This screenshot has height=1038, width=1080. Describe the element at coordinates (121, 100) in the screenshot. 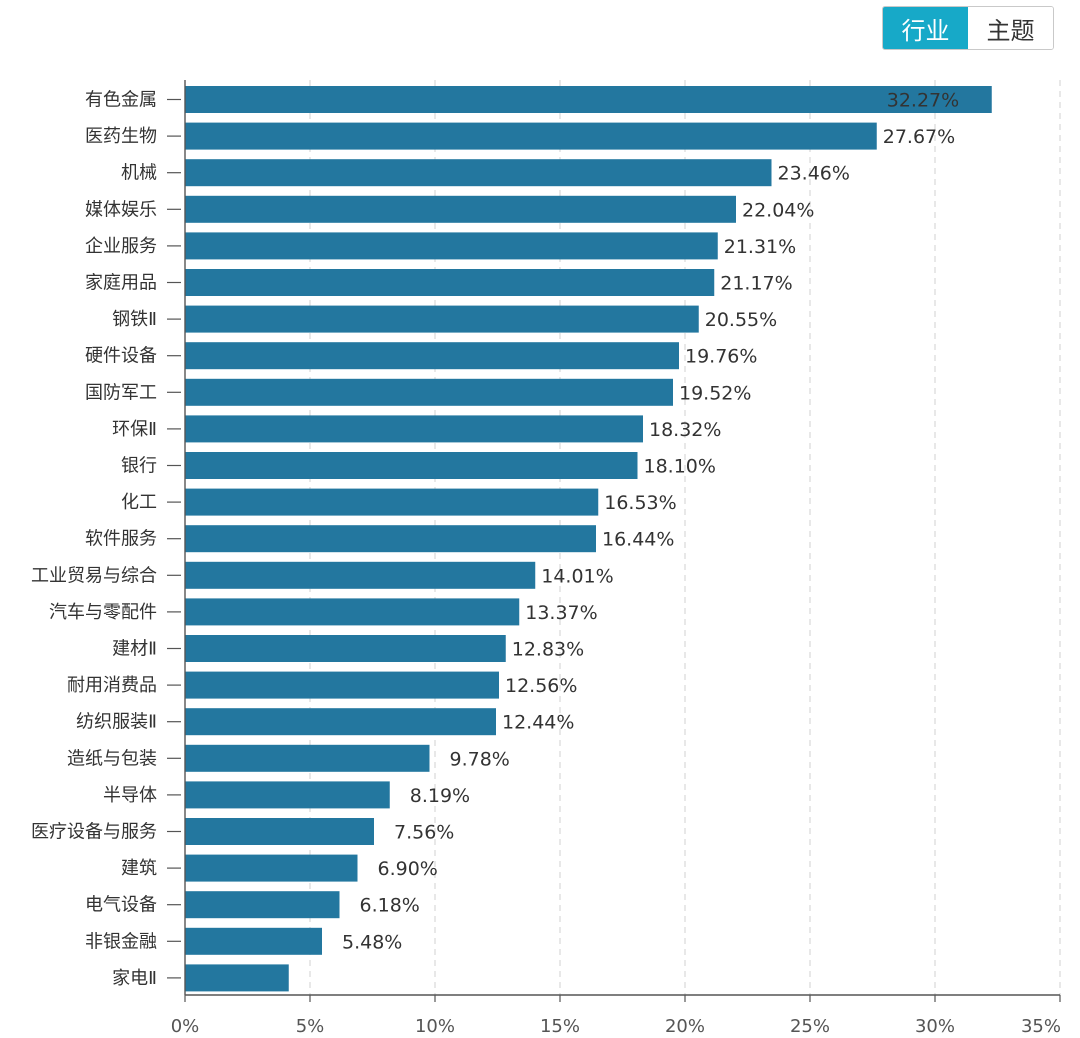

I see `category-label: 有色金属` at that location.